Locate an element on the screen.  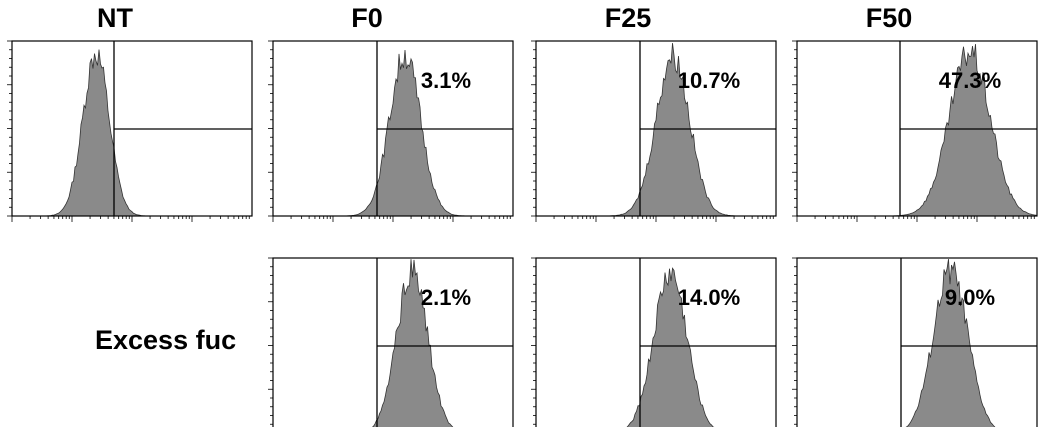
column-title-f0: F0 is located at coordinates (367, 18).